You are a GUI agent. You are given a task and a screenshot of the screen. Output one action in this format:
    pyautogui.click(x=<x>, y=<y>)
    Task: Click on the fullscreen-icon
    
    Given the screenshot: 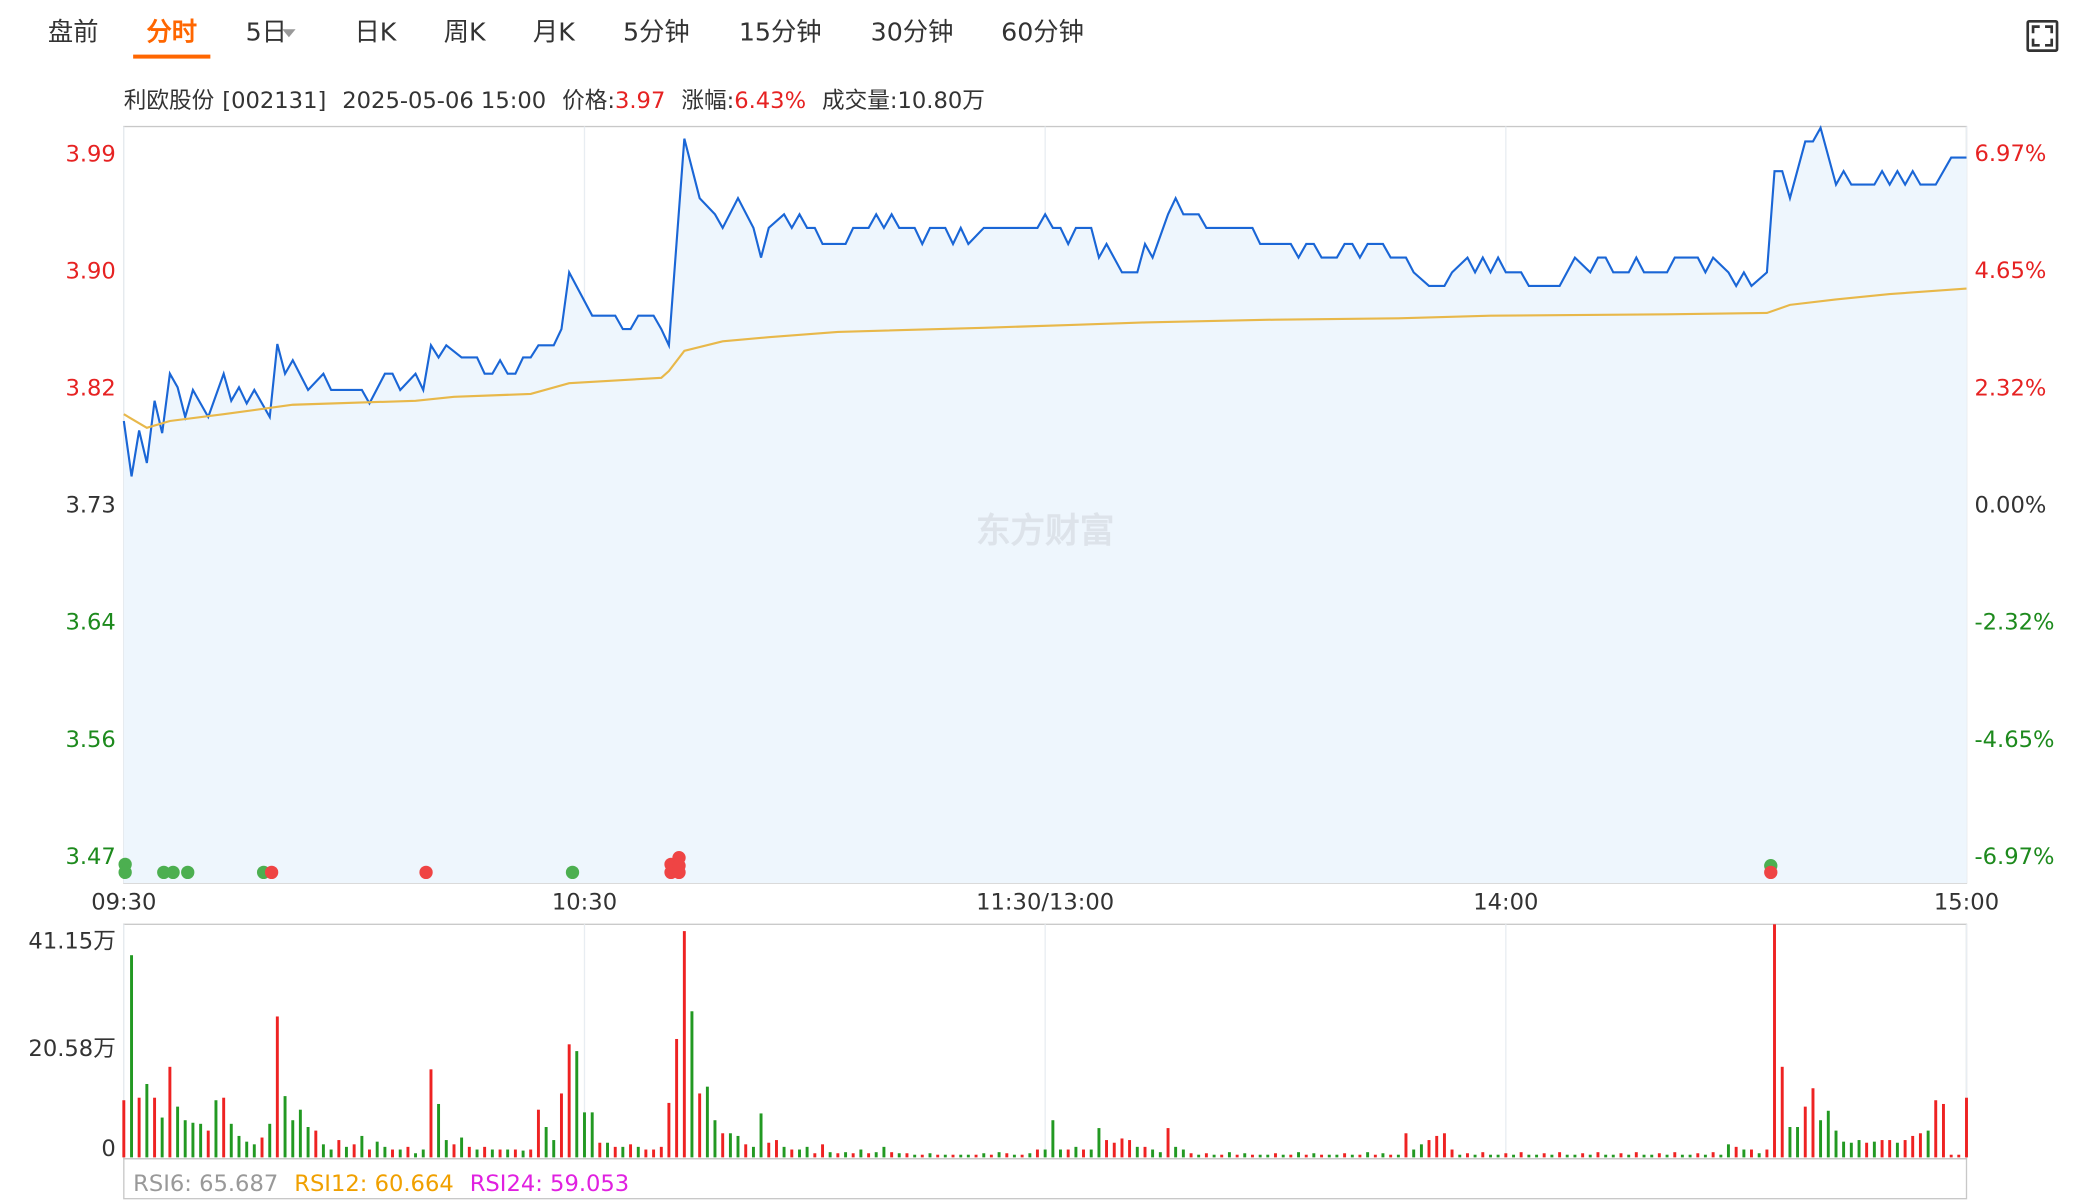 What is the action you would take?
    pyautogui.click(x=2042, y=35)
    